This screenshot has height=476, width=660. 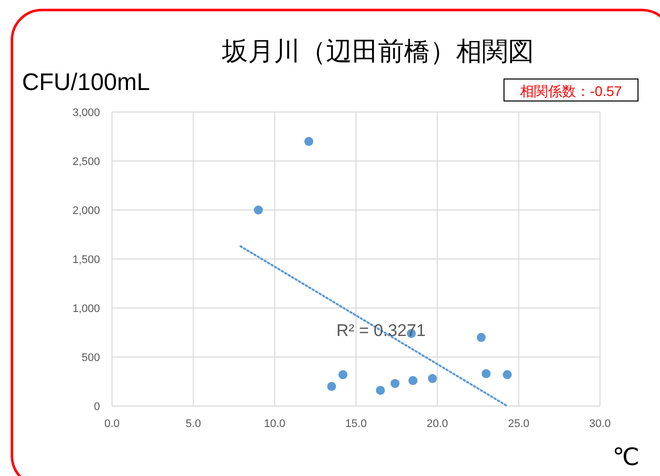 What do you see at coordinates (91, 358) in the screenshot?
I see `y-tick-label: 500` at bounding box center [91, 358].